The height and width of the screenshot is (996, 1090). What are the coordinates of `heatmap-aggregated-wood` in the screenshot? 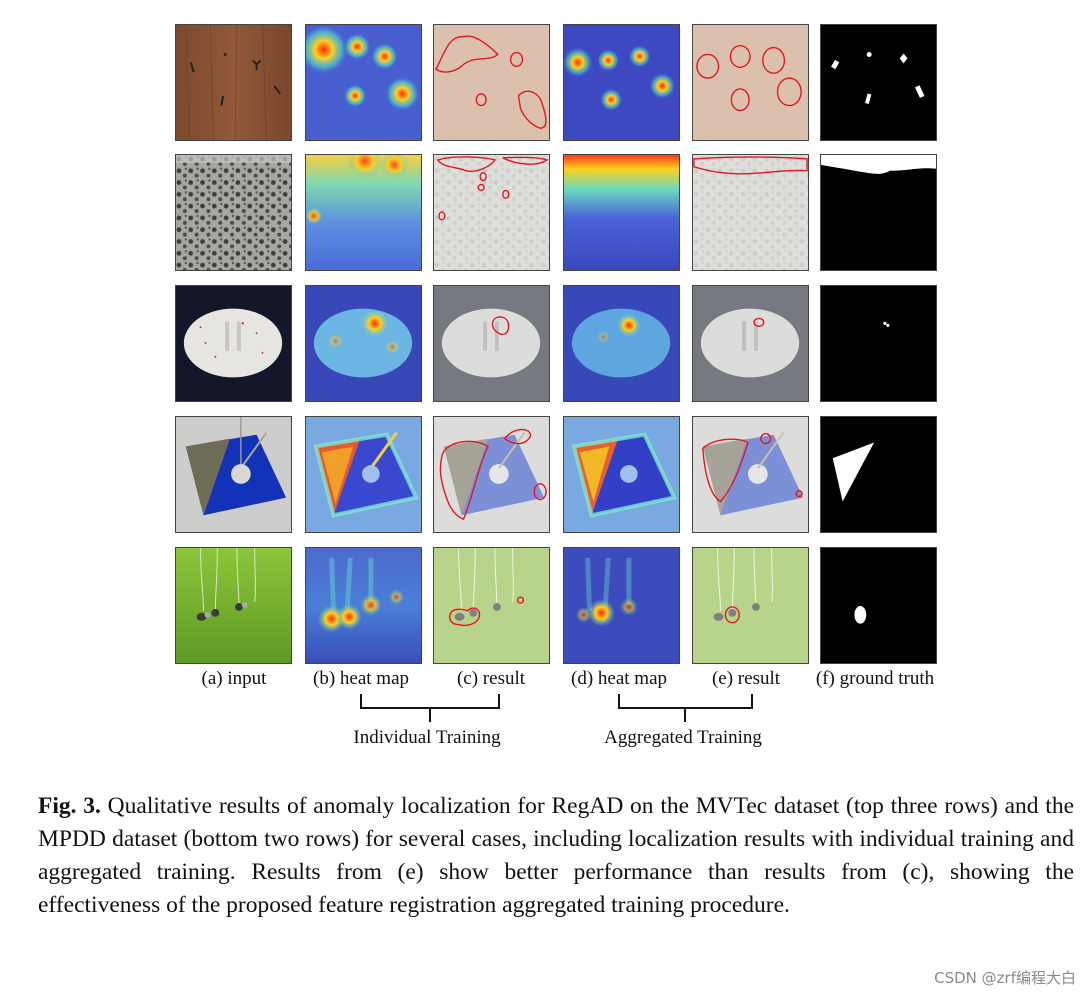 It's located at (621, 82).